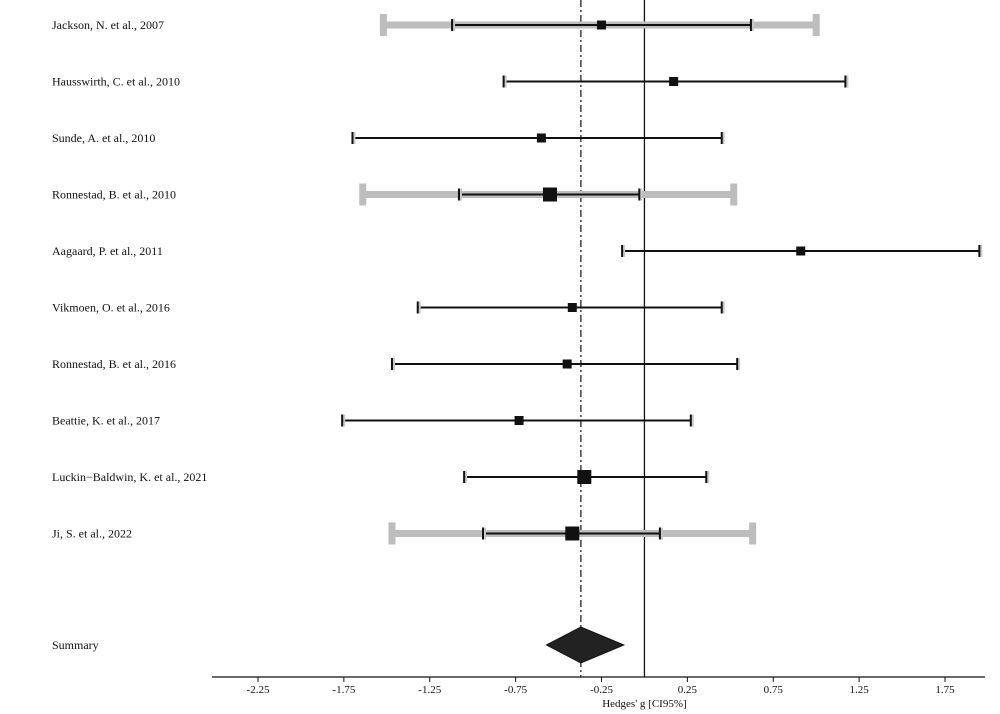 This screenshot has width=1000, height=714. Describe the element at coordinates (688, 690) in the screenshot. I see `x-tick-label: 0.25` at that location.